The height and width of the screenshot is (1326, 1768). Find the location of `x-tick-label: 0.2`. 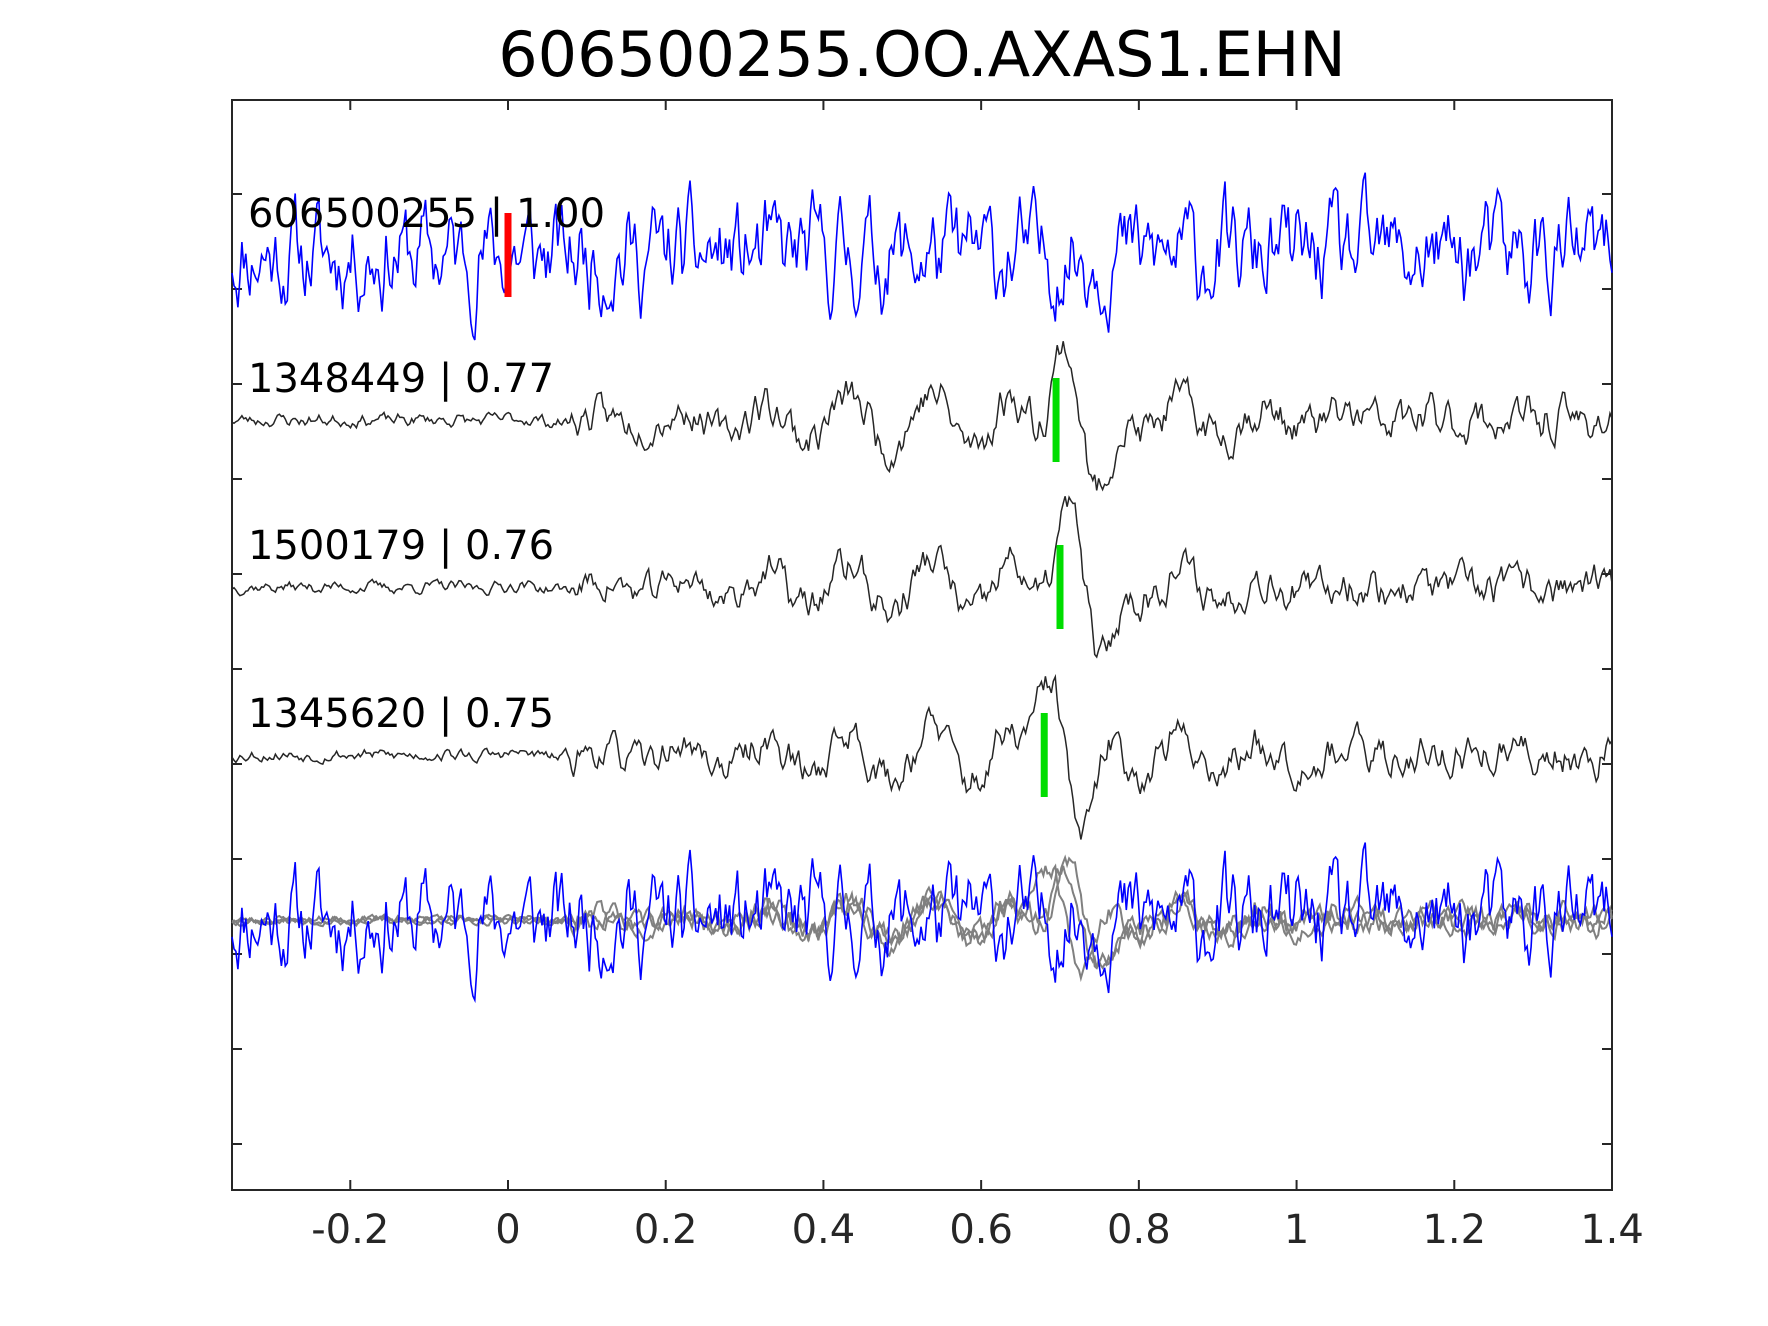

x-tick-label: 0.2 is located at coordinates (666, 1230).